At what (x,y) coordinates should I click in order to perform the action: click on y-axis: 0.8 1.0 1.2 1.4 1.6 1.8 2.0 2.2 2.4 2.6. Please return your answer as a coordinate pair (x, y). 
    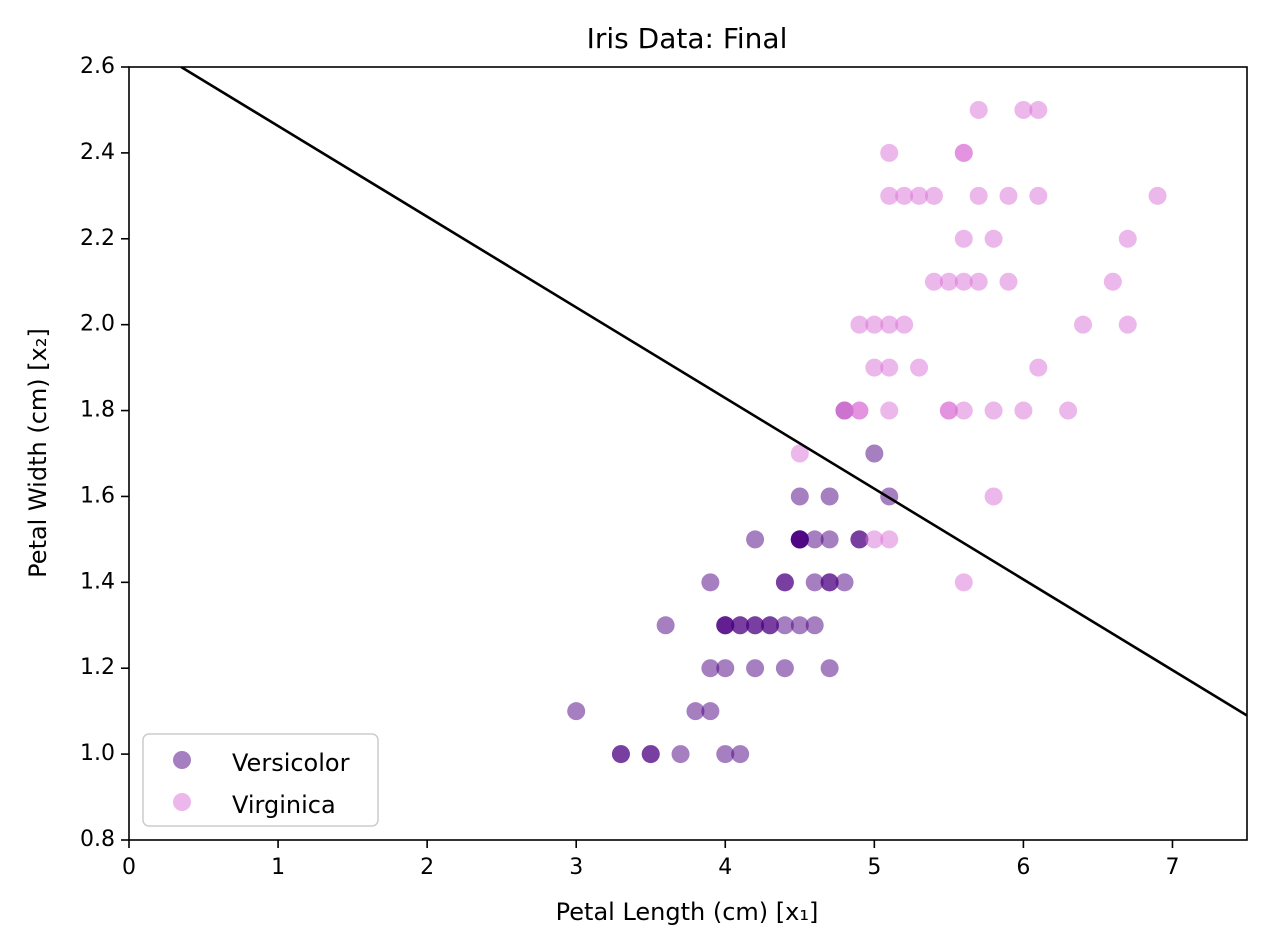
    Looking at the image, I should click on (104, 453).